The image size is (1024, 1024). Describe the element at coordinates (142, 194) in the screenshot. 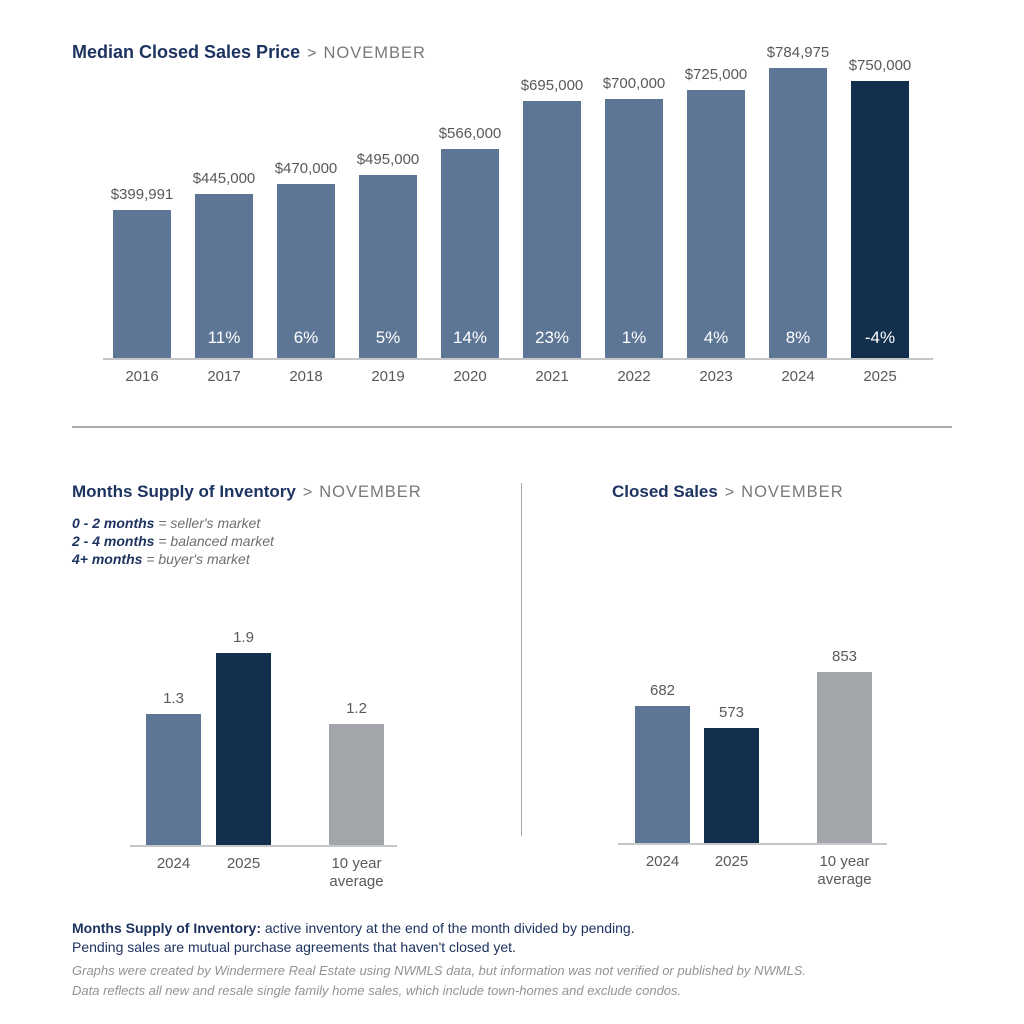

I see `bar-value-label: $399,991` at that location.